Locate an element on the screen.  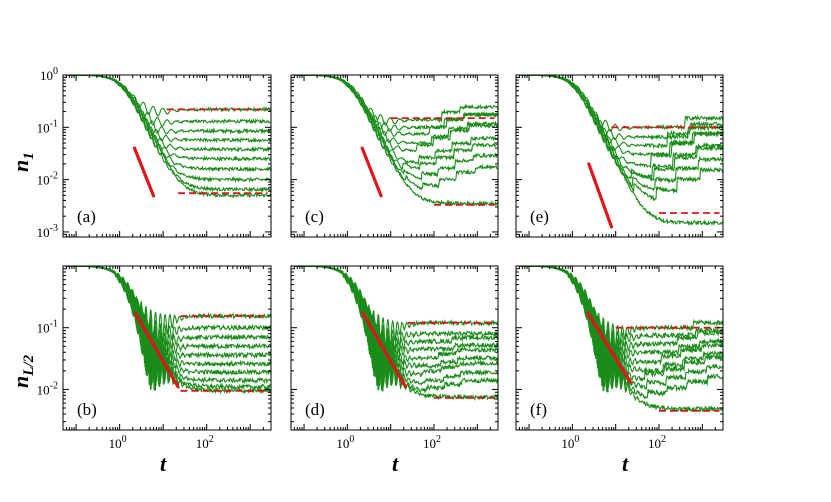
y-axis-title-top: n1 is located at coordinates (22, 162).